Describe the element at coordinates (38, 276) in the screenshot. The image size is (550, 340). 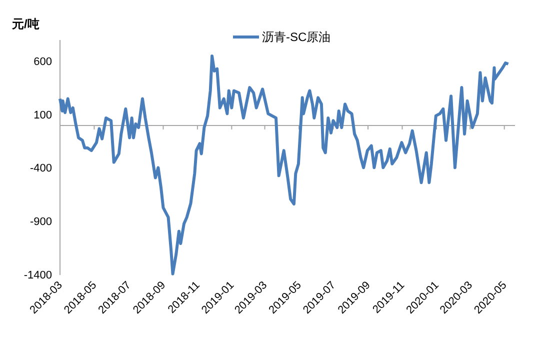
I see `y-tick-label: -1400` at that location.